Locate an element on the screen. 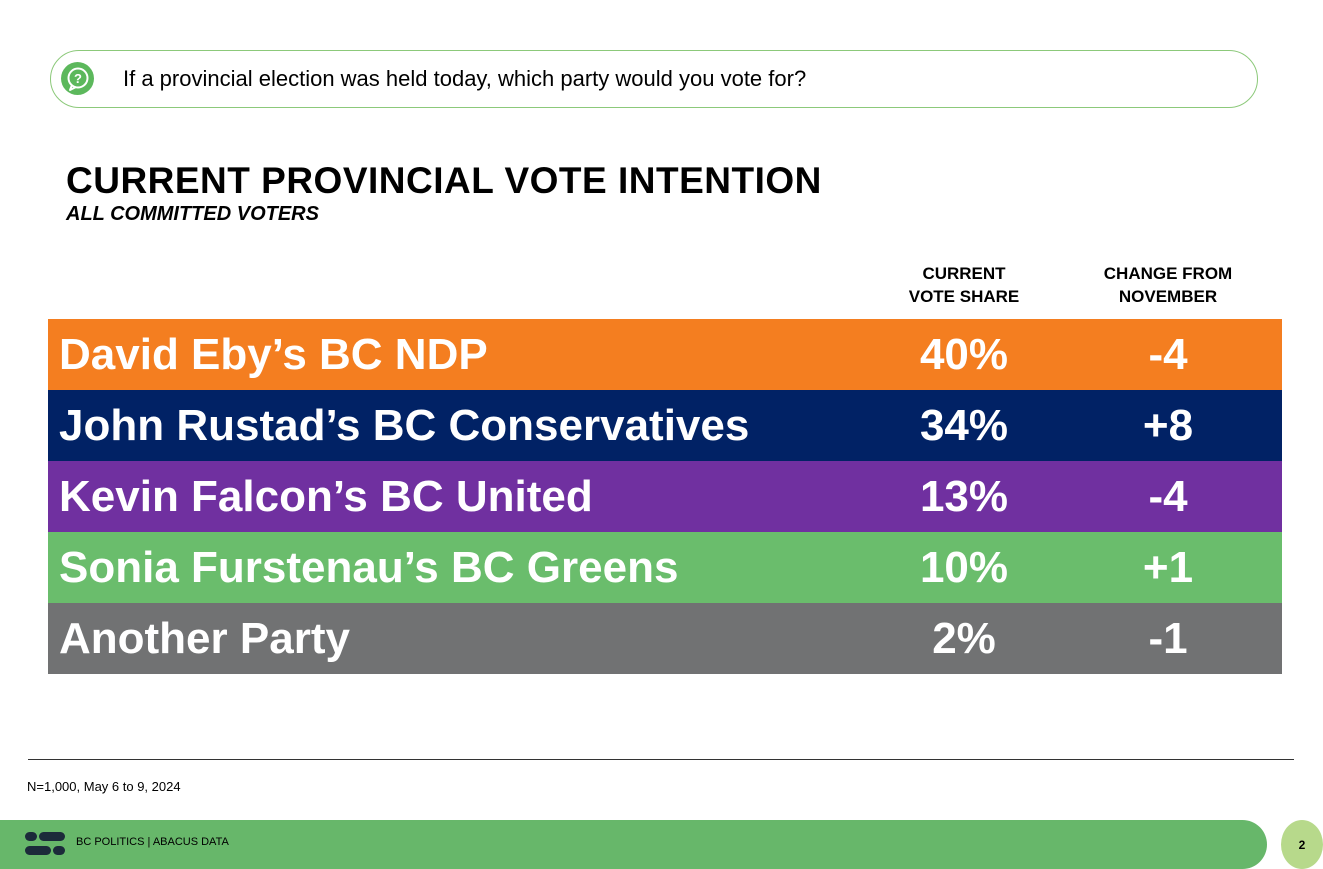  footer-label: BC POLITICS | ABACUS DATA is located at coordinates (152, 842).